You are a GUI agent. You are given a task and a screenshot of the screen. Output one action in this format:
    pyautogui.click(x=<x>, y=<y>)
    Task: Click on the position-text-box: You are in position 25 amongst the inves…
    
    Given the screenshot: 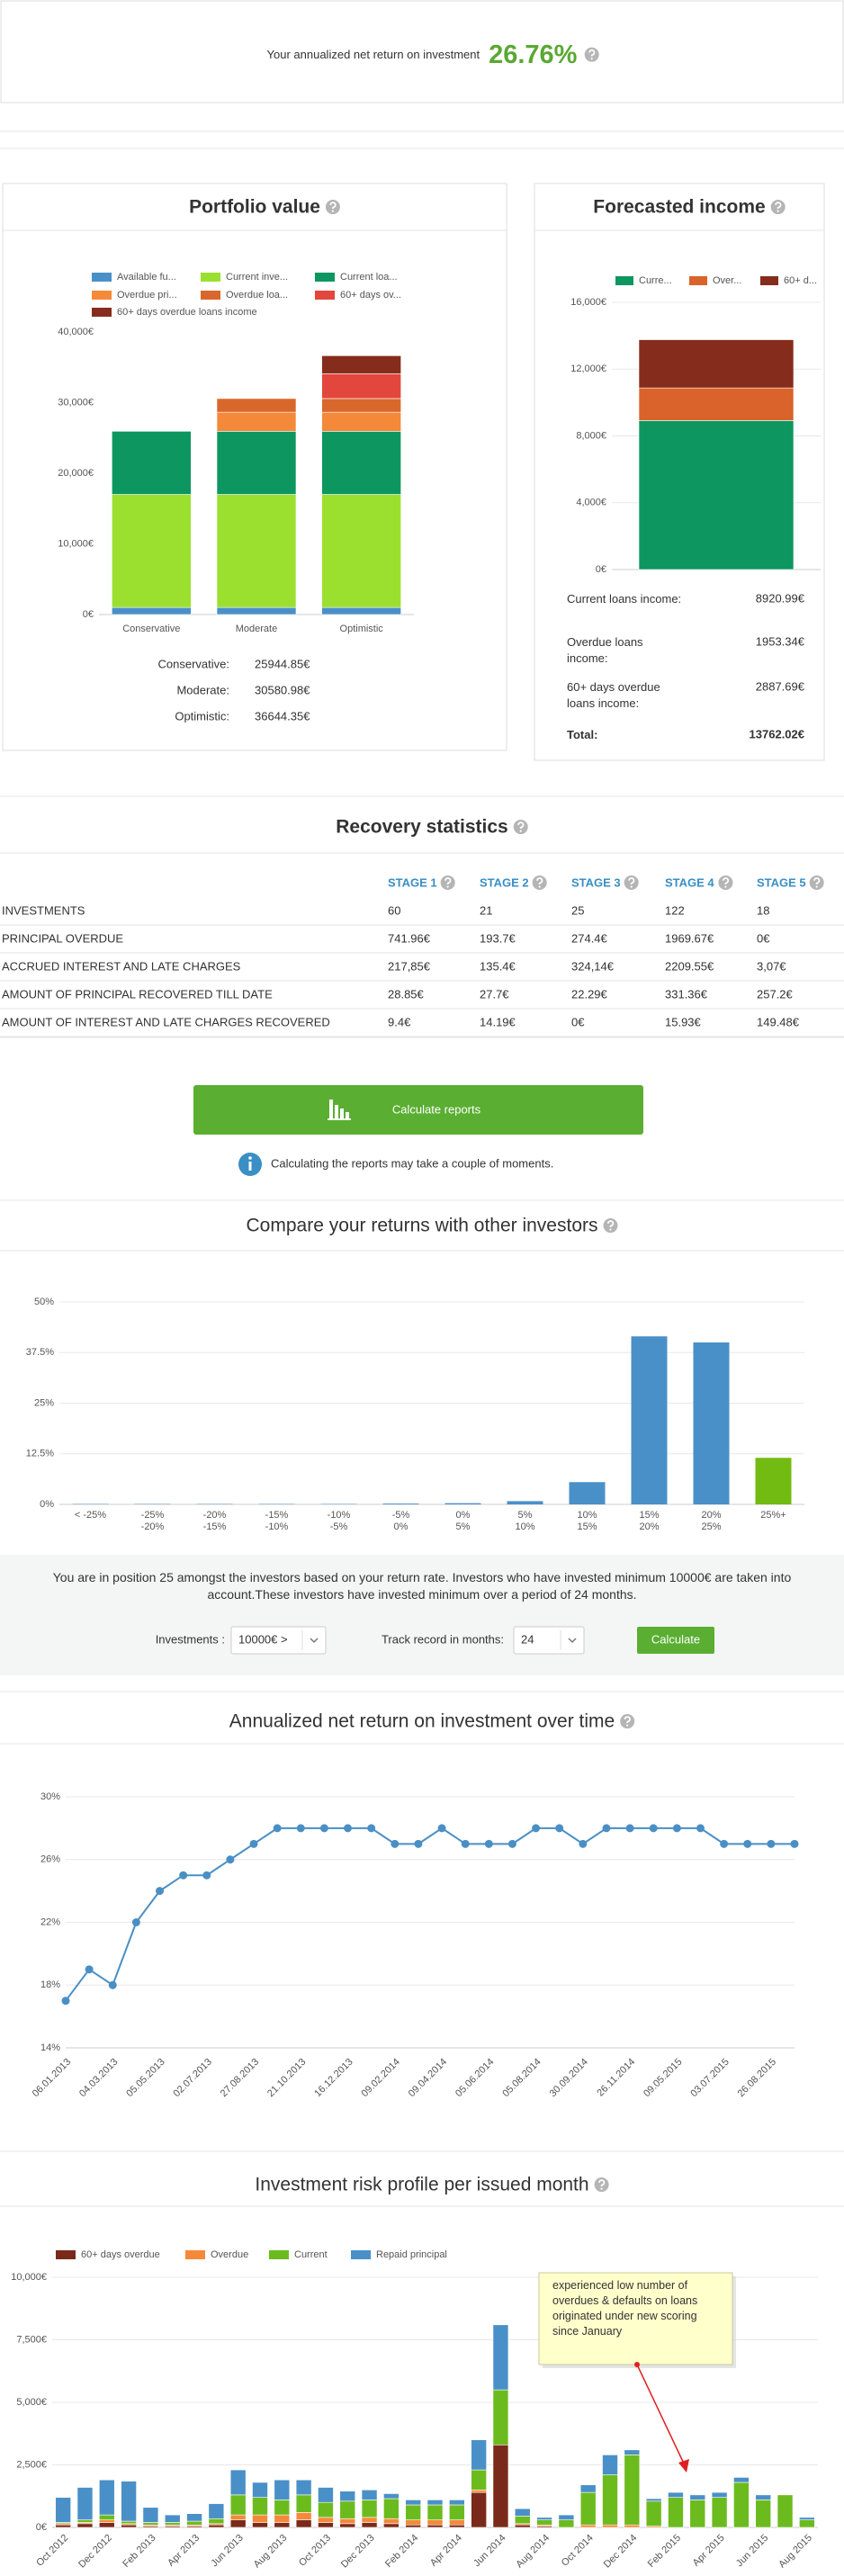 What is the action you would take?
    pyautogui.click(x=422, y=1586)
    